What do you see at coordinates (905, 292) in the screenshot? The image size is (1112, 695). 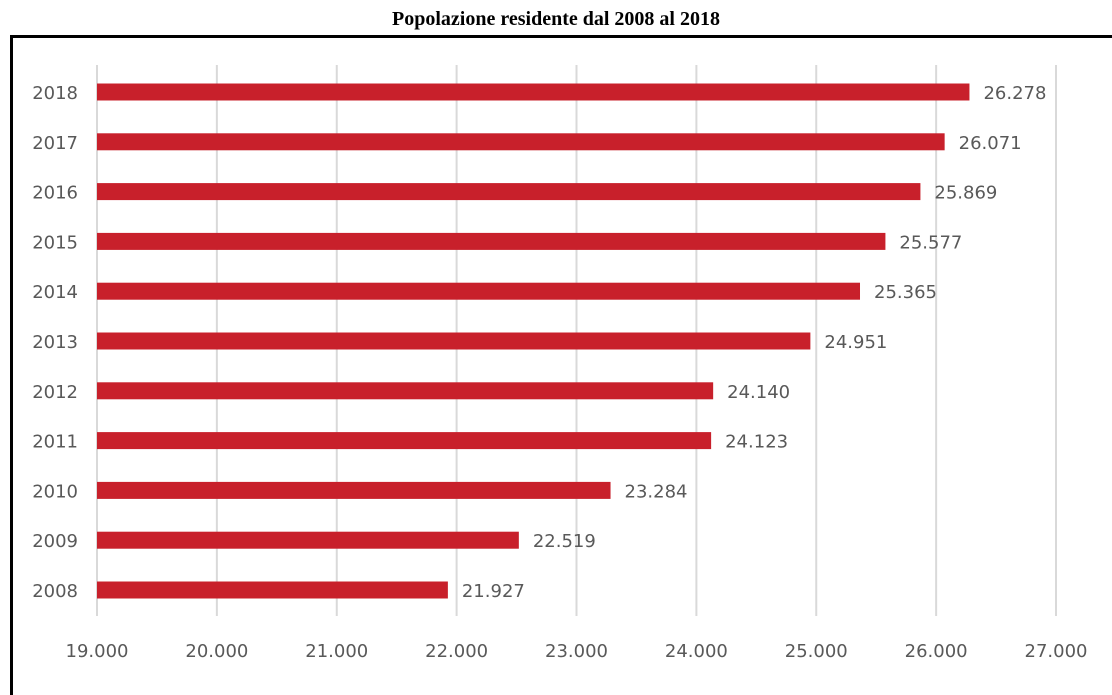 I see `data-label: 25.365` at bounding box center [905, 292].